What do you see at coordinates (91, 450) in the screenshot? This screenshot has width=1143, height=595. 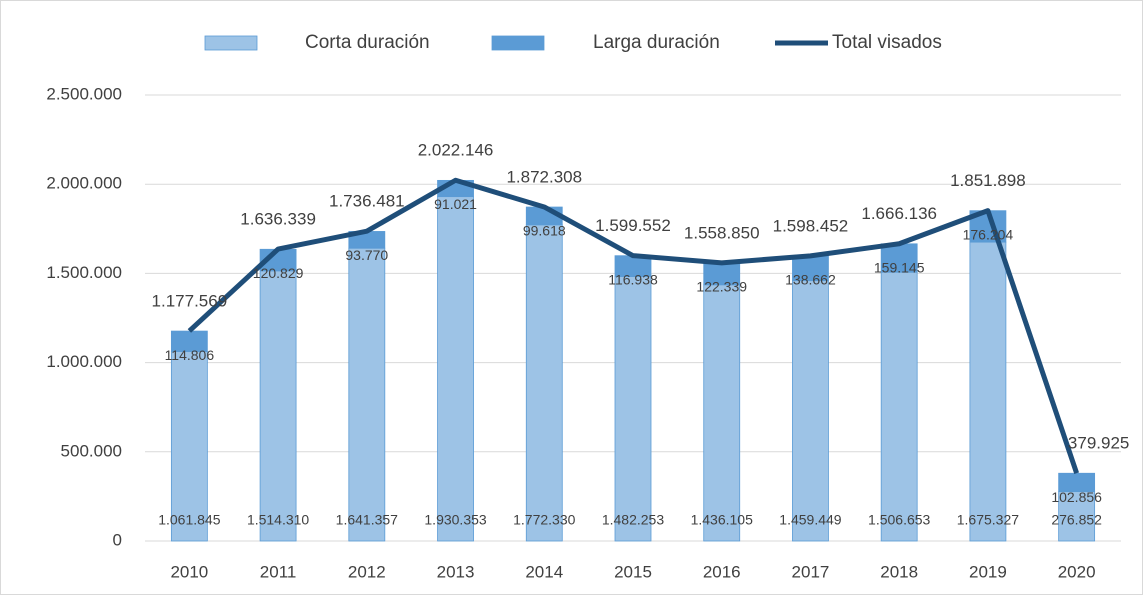 I see `y-tick-label: 500.000` at bounding box center [91, 450].